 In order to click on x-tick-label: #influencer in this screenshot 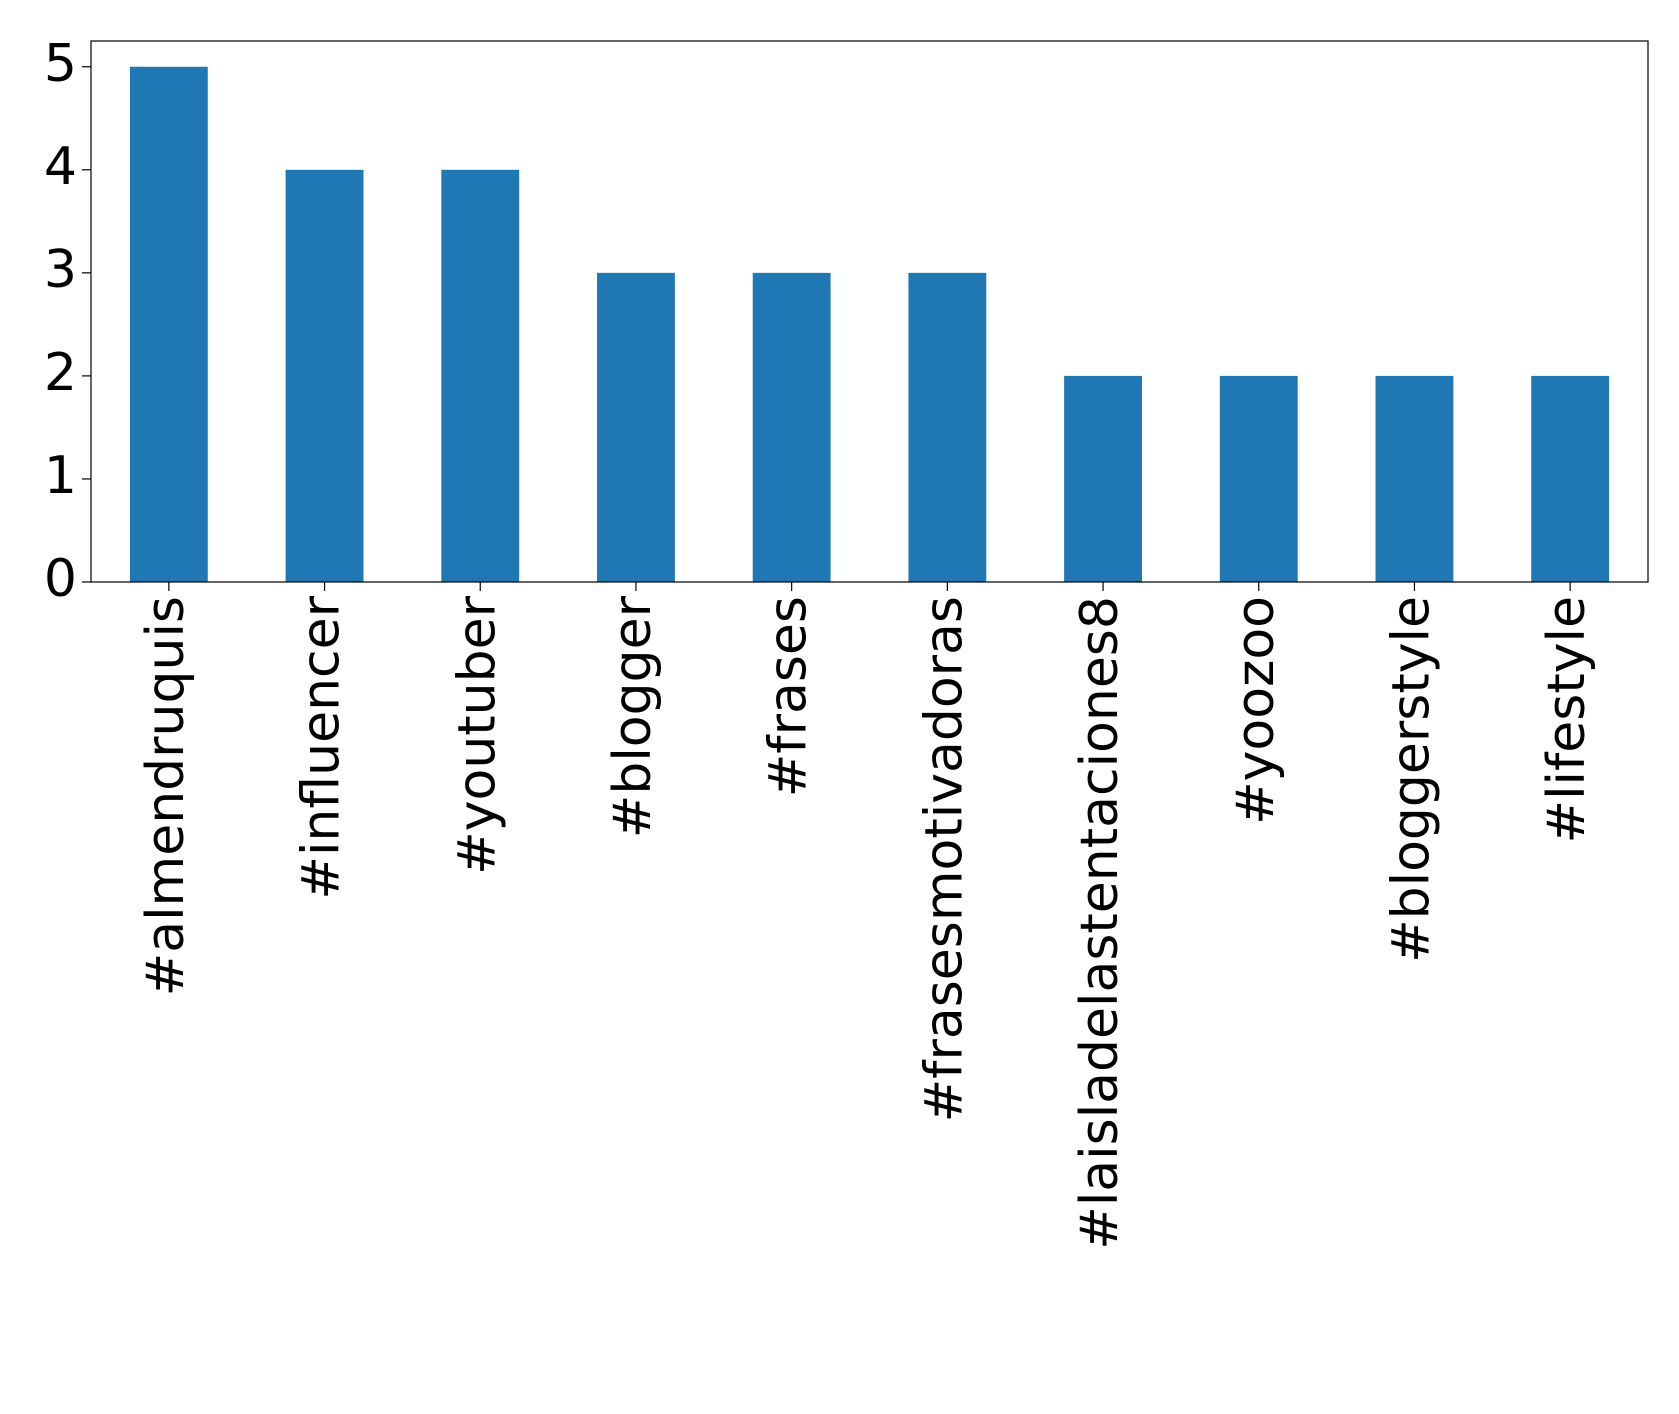, I will do `click(322, 747)`.